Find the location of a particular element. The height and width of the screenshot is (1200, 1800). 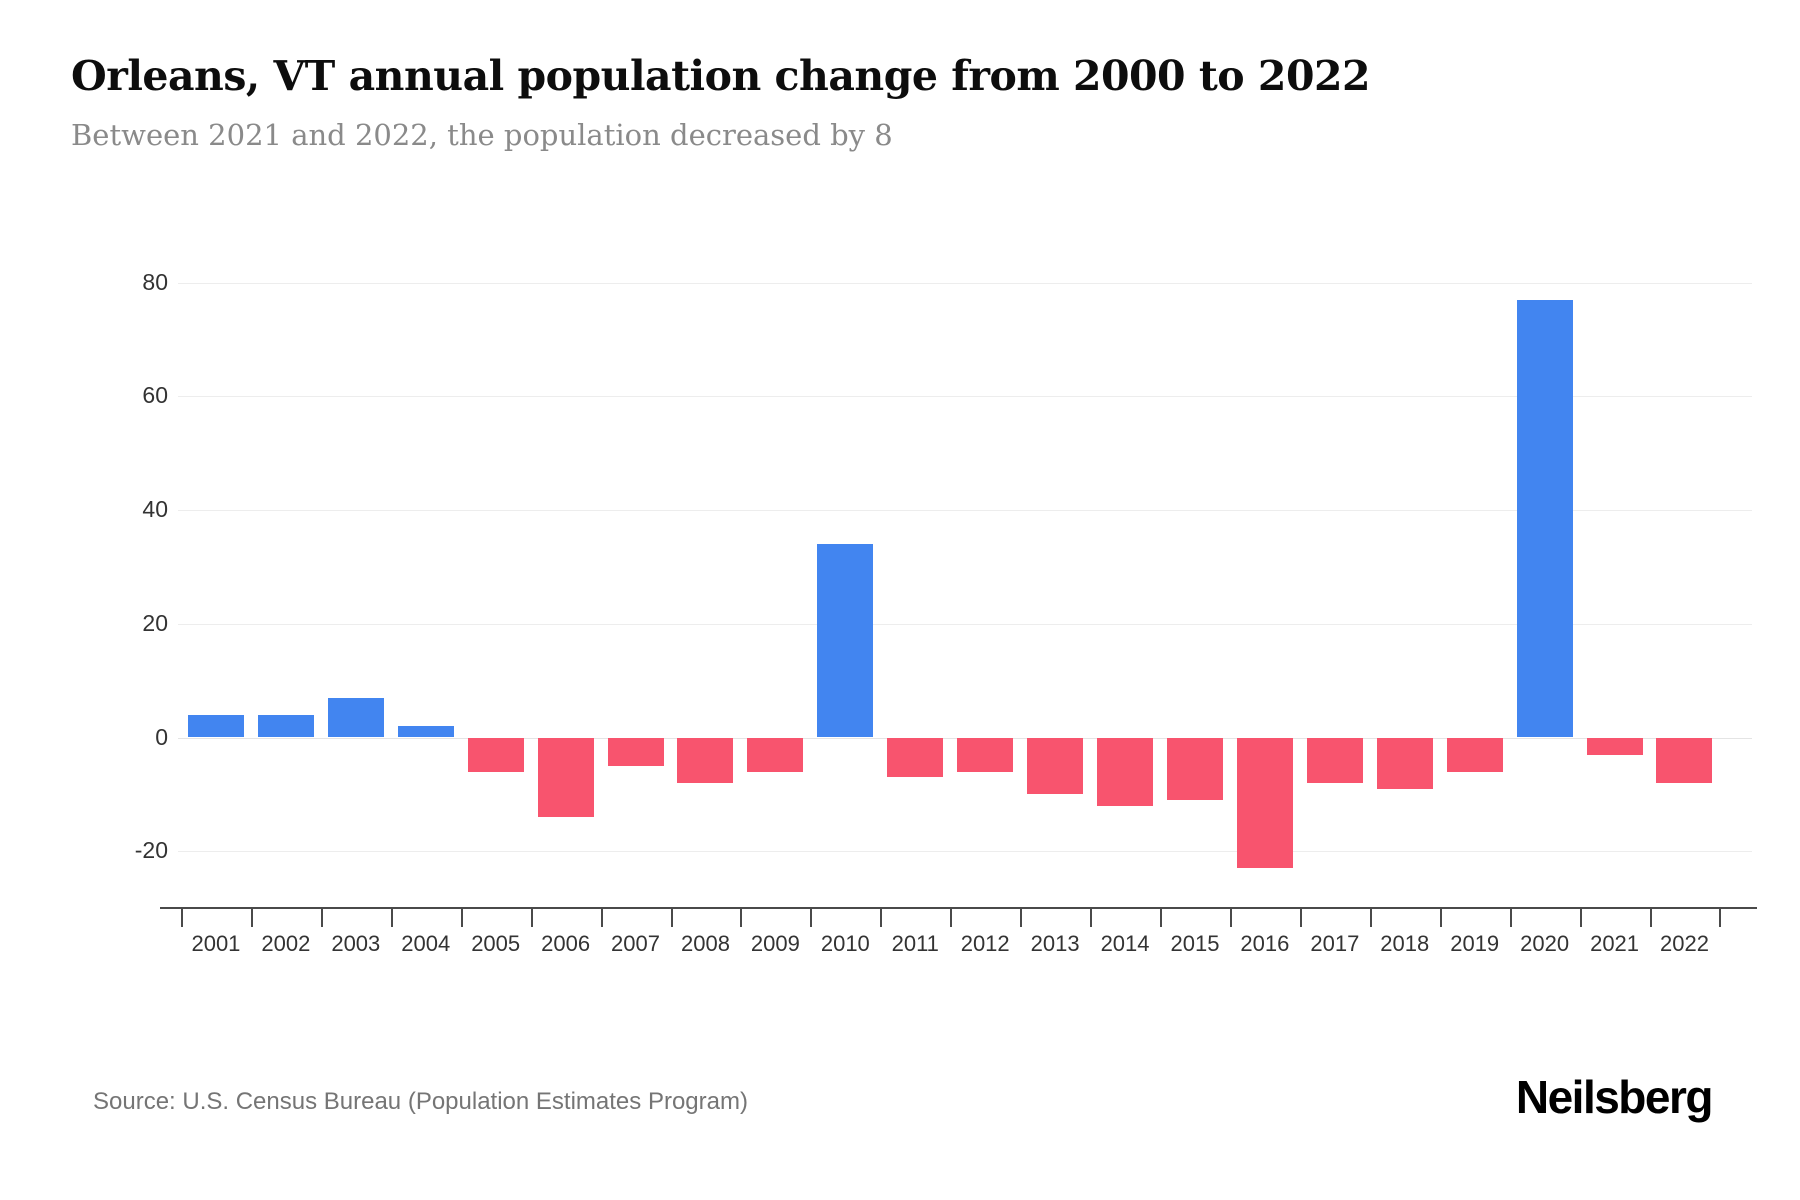

bar-2016 is located at coordinates (1264, 803).